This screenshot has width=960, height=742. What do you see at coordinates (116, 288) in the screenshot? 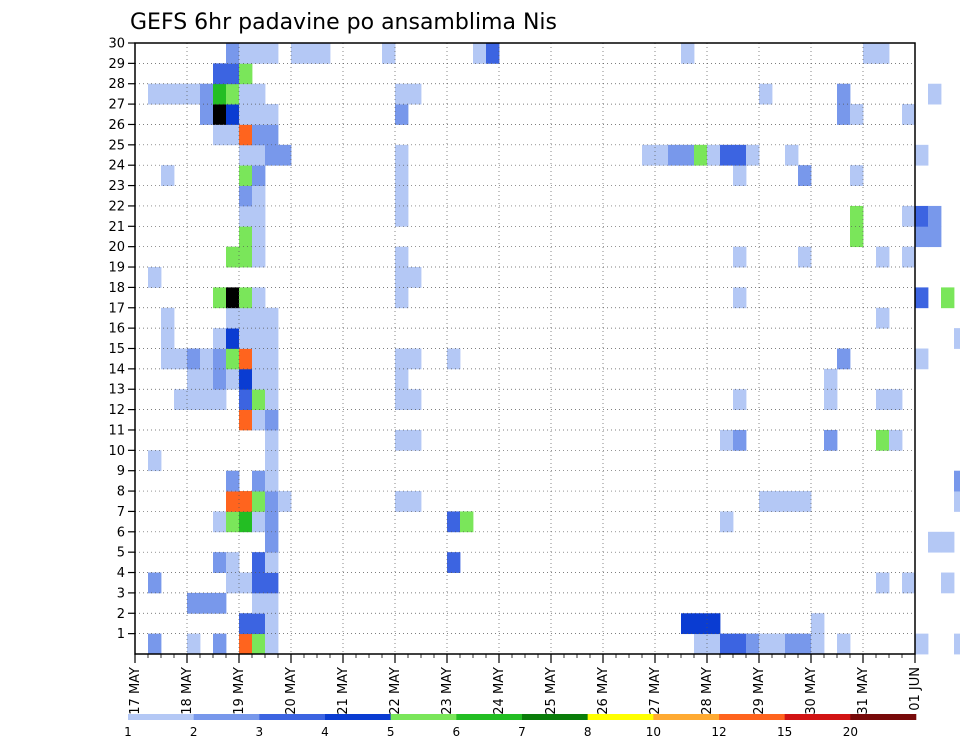
I see `y-tick-label: 18` at bounding box center [116, 288].